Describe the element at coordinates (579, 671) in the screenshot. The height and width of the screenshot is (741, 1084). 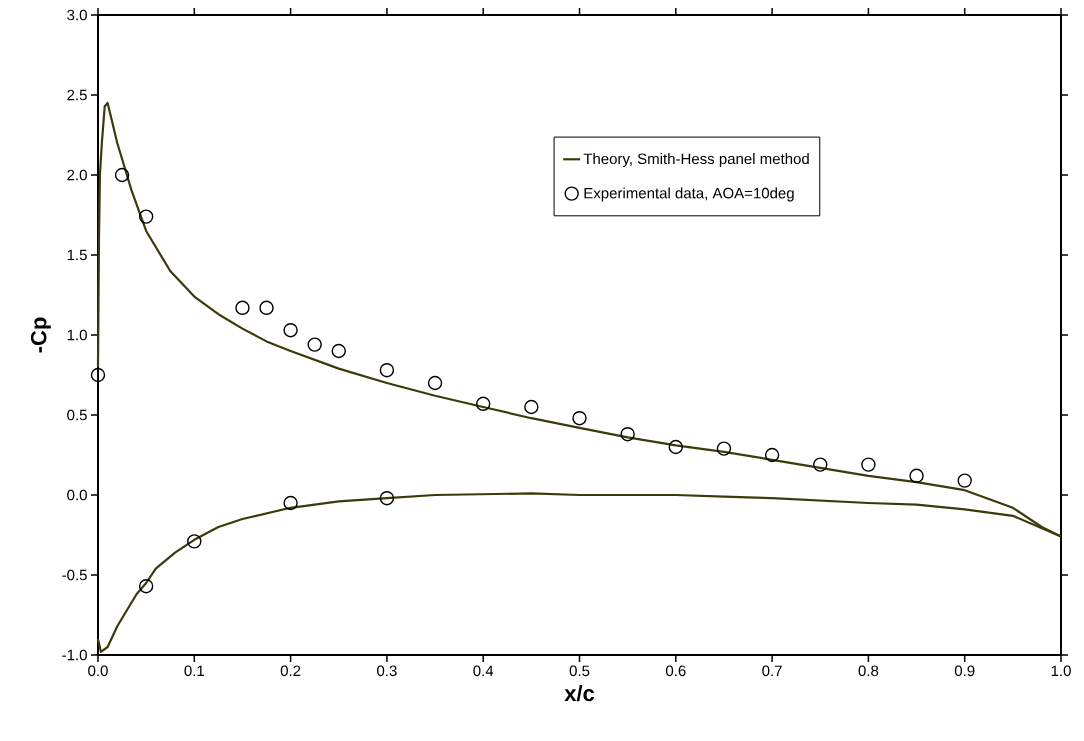
I see `x-tick-label: 0.5` at that location.